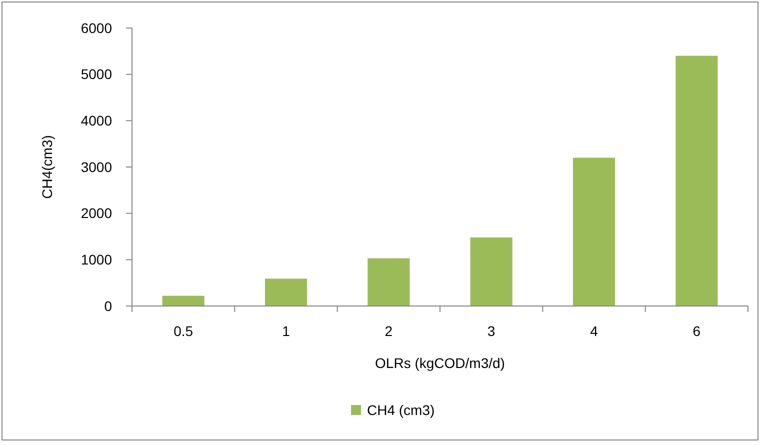 This screenshot has height=445, width=770. Describe the element at coordinates (594, 331) in the screenshot. I see `x-tick-label: 4` at that location.